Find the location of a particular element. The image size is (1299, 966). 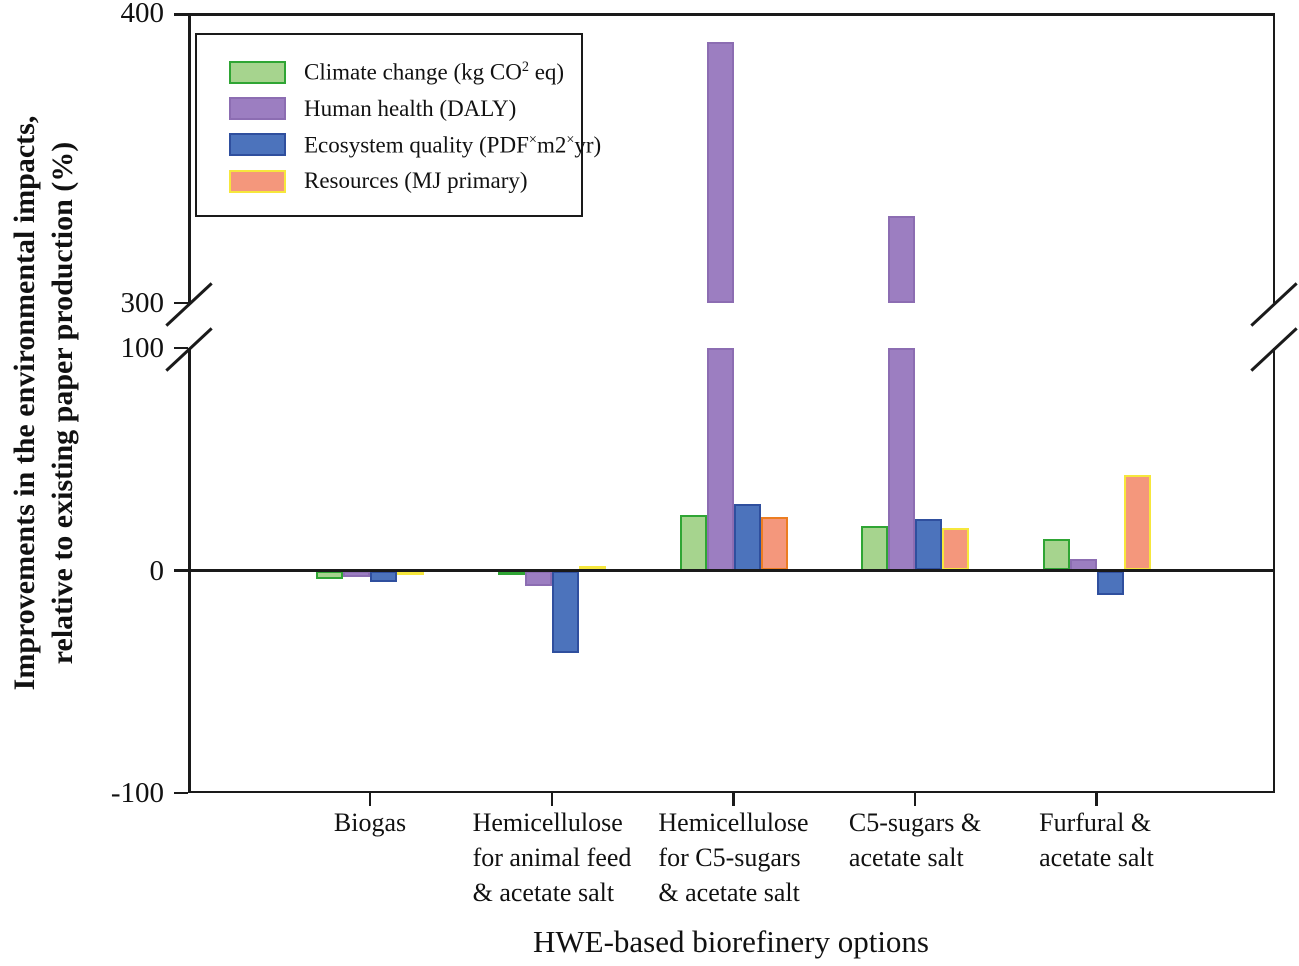

legend-item-resources: Resources (MJ primary) is located at coordinates (396, 181).